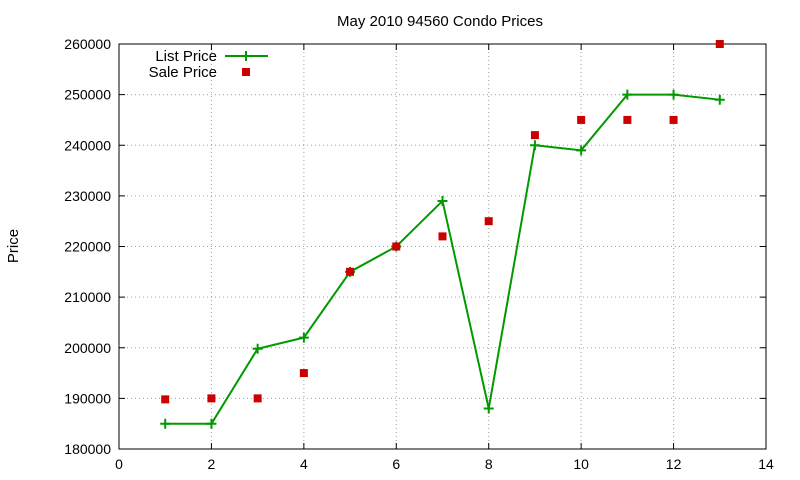 The height and width of the screenshot is (480, 800). I want to click on x-tick-label: 0, so click(119, 464).